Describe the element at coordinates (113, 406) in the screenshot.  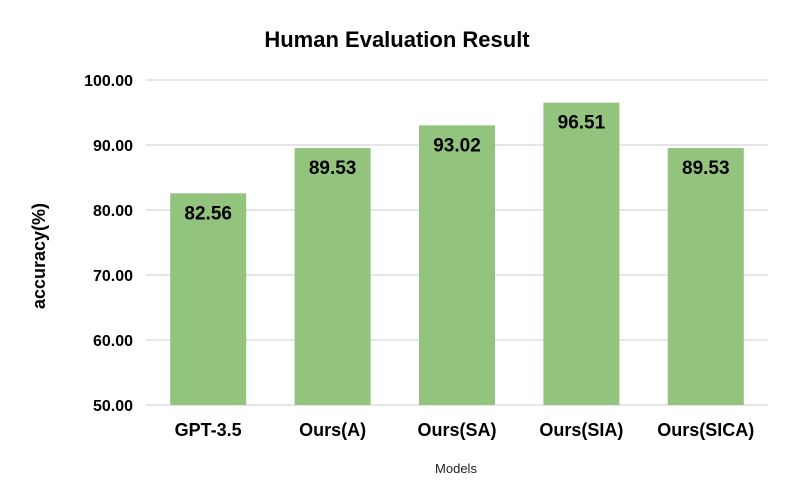
I see `y-tick-label: 50.00` at that location.